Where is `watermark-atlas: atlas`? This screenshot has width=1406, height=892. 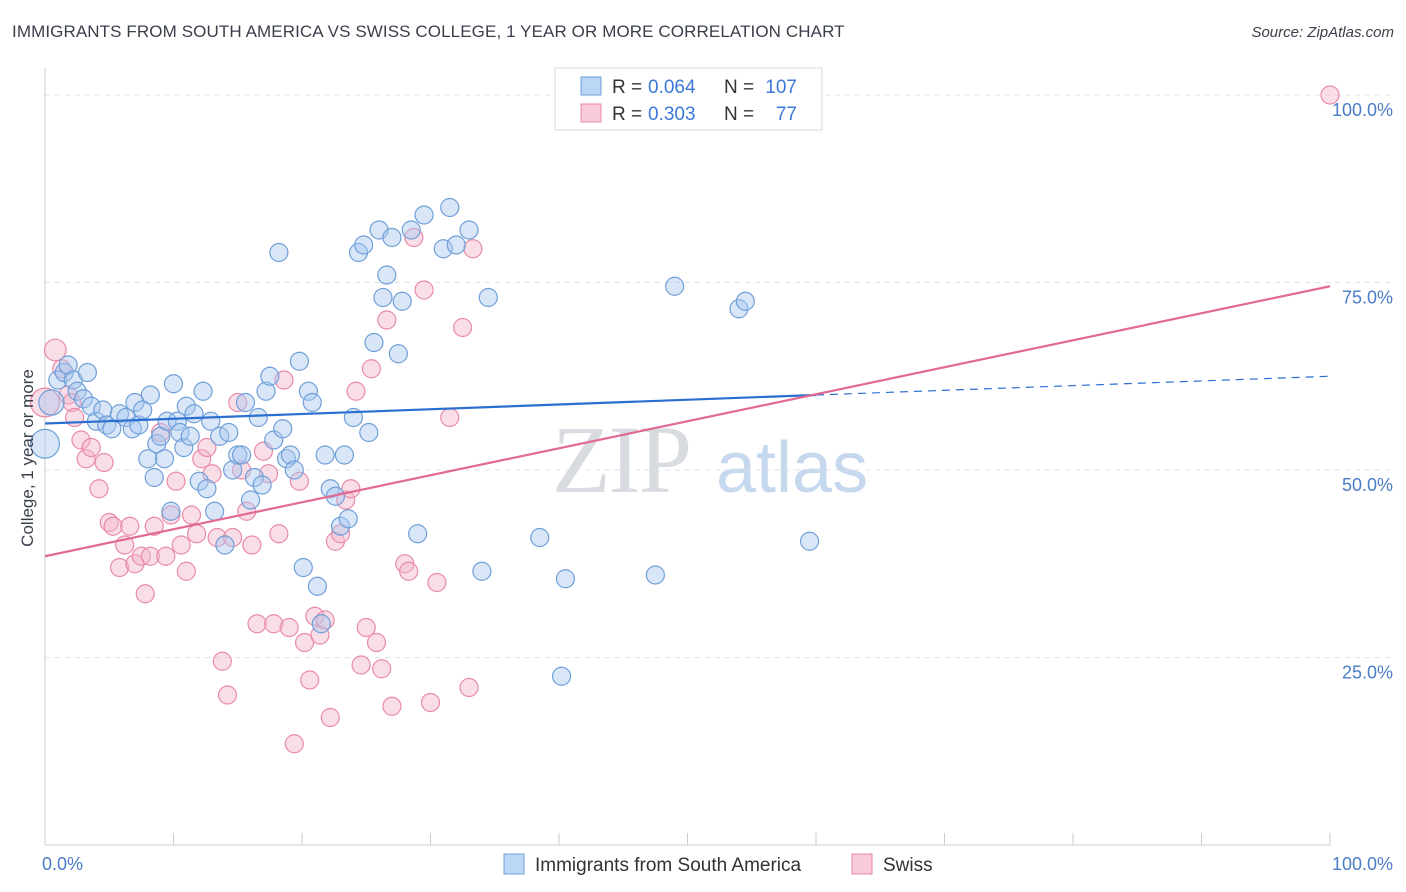
watermark-atlas: atlas is located at coordinates (792, 468).